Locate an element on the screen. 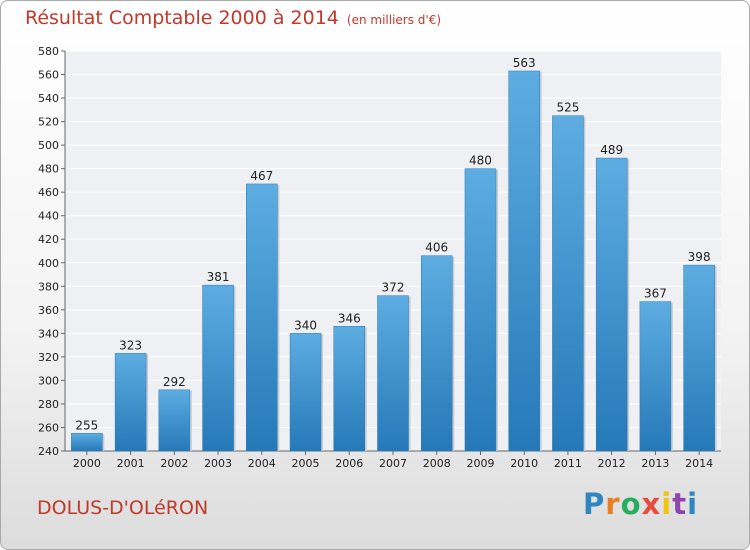 This screenshot has height=550, width=750. bar-2011 is located at coordinates (568, 283).